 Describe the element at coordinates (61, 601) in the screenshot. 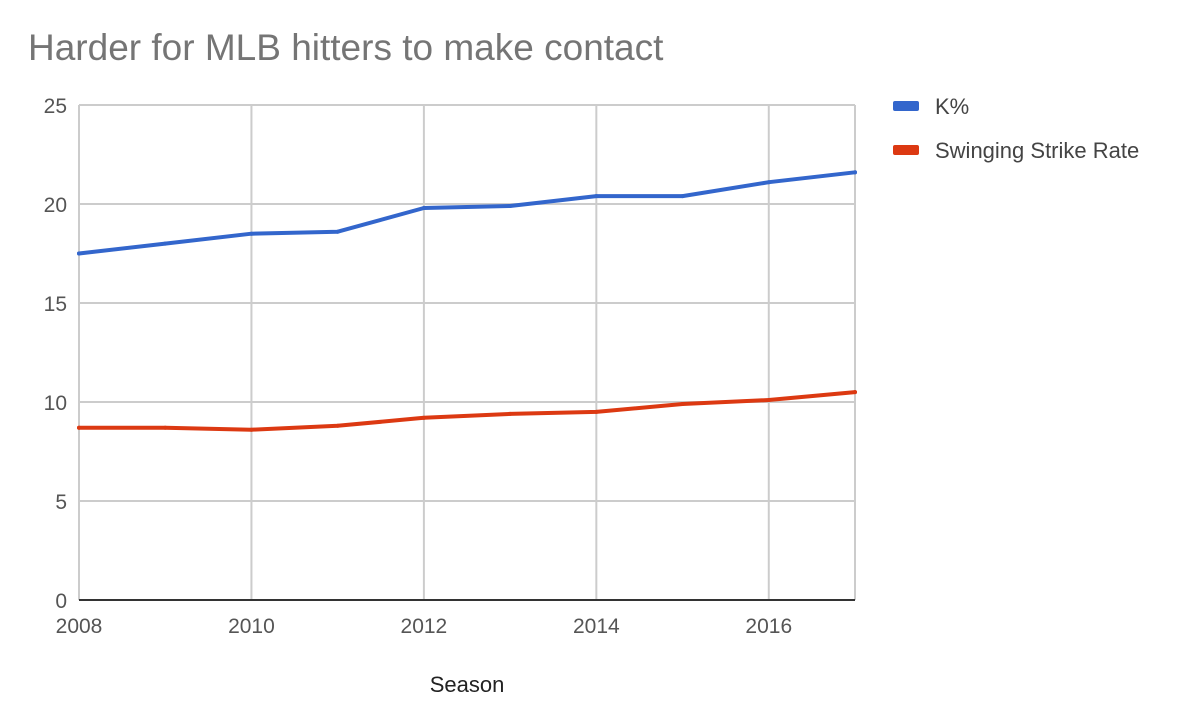

I see `y-tick-label: 0` at that location.